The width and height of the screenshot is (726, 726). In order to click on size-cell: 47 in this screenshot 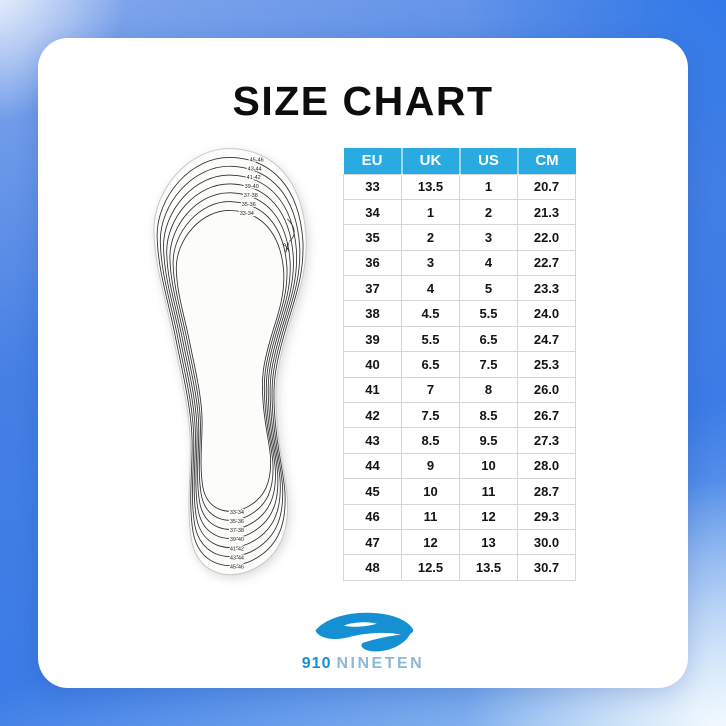, I will do `click(372, 542)`.